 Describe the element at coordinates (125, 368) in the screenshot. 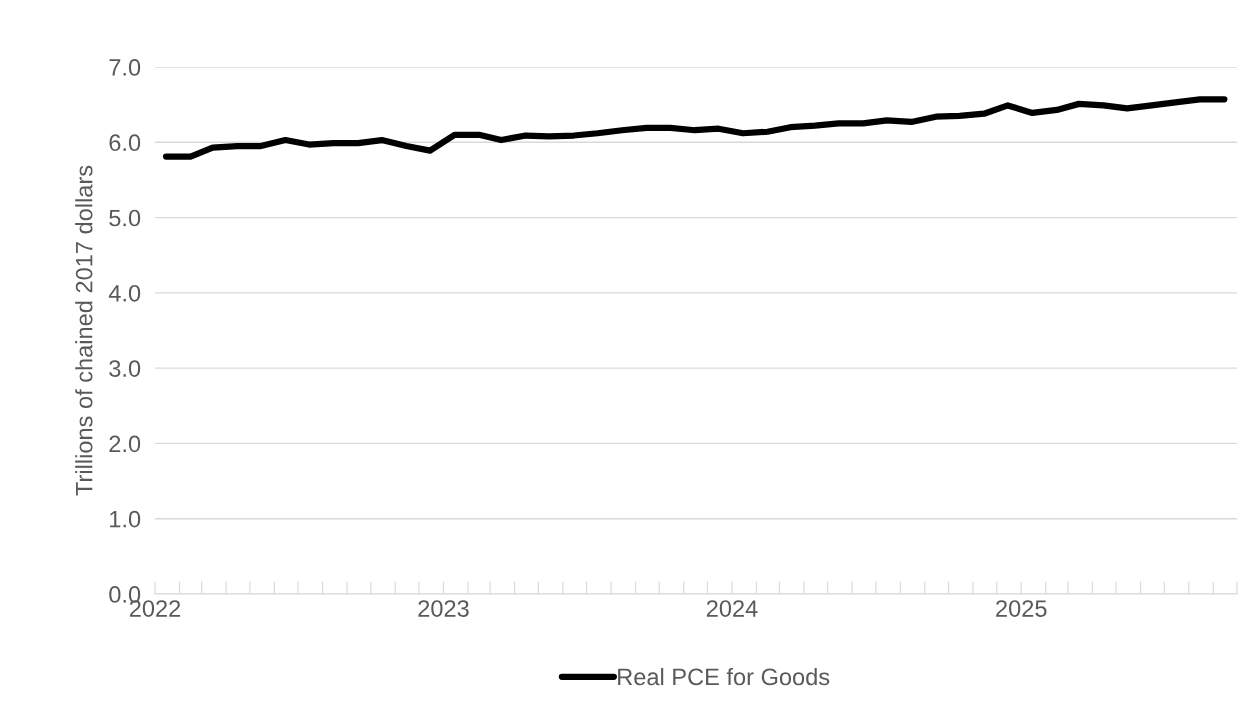

I see `y-tick-label: 3.0` at that location.